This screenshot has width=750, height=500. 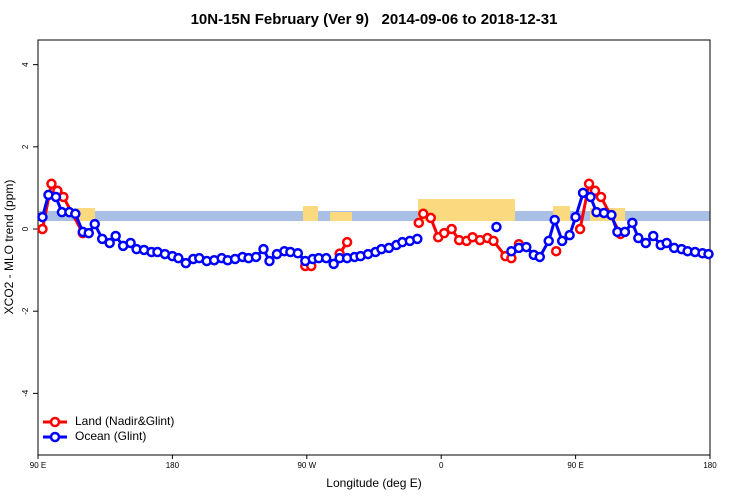 I want to click on y-tick-label: 2, so click(x=25, y=146).